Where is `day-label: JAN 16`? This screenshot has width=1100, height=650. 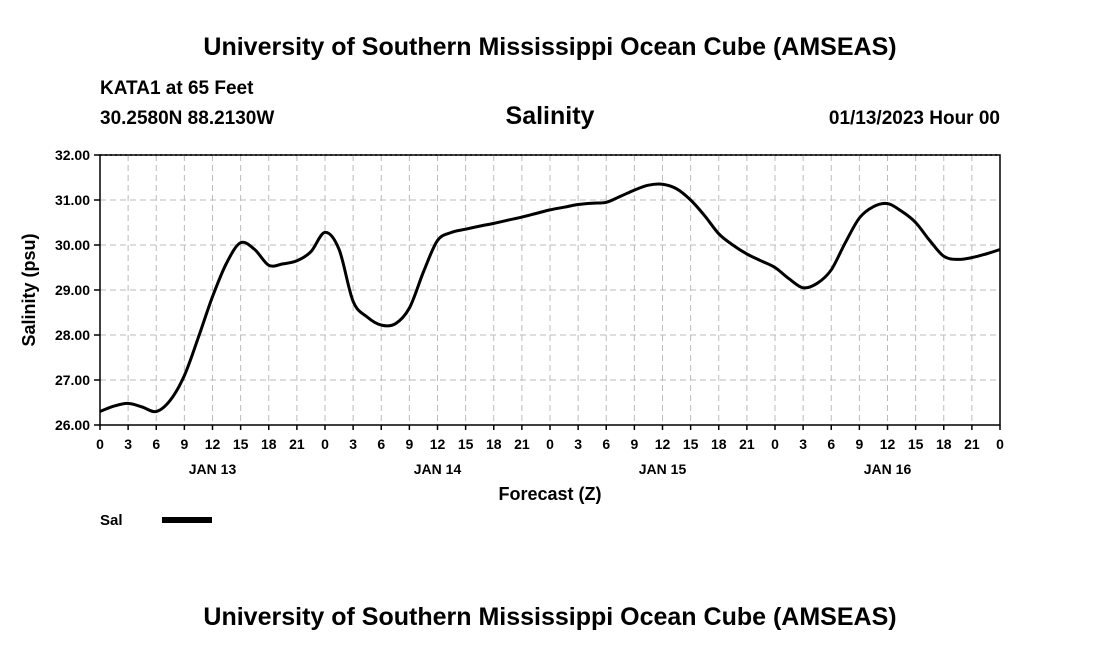 day-label: JAN 16 is located at coordinates (888, 469).